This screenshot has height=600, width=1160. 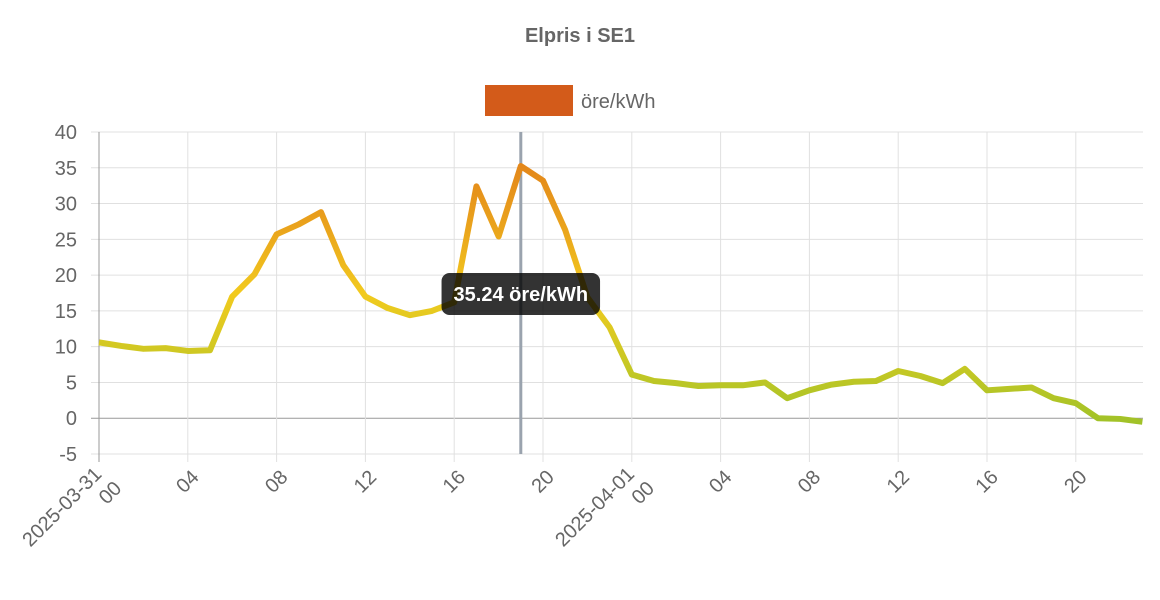 I want to click on y-tick-label: 15, so click(x=66, y=312).